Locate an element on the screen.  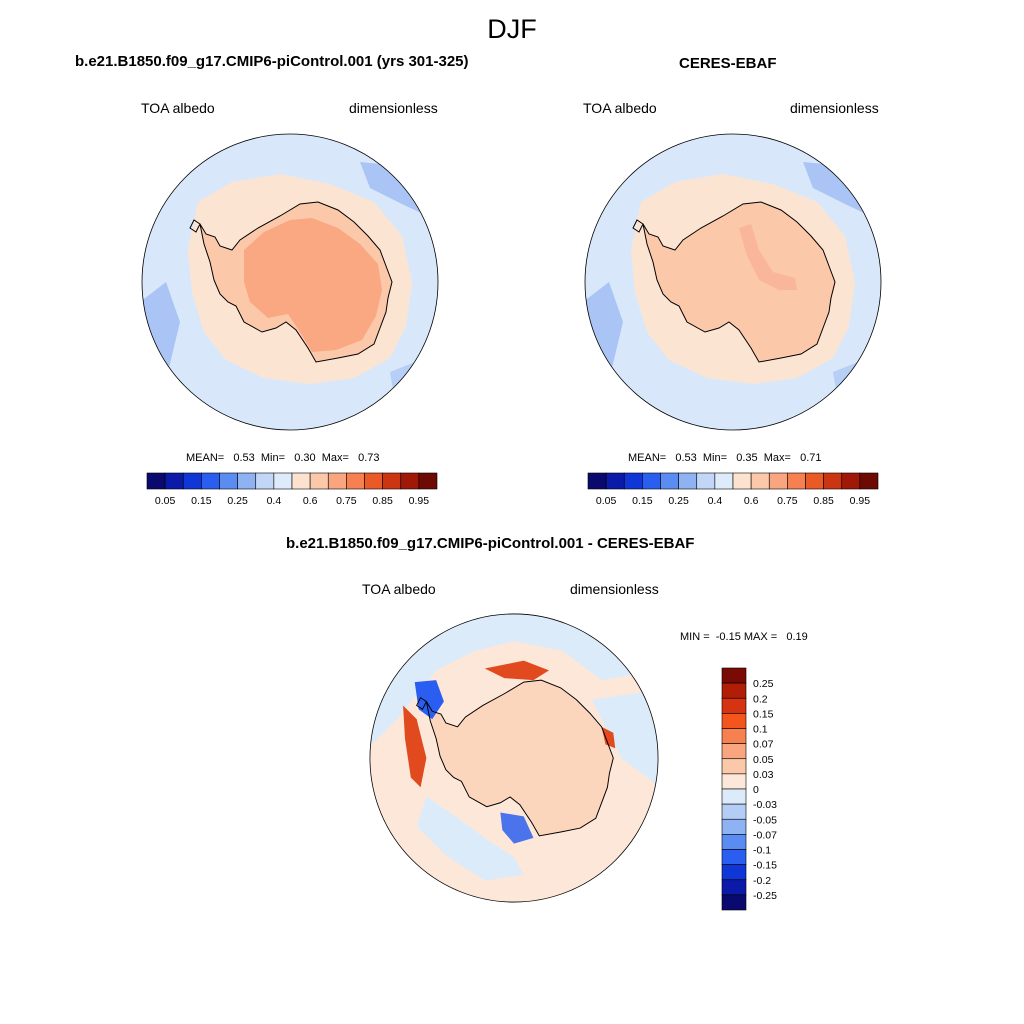
colorbar-tick-label: -0.15 is located at coordinates (765, 866).